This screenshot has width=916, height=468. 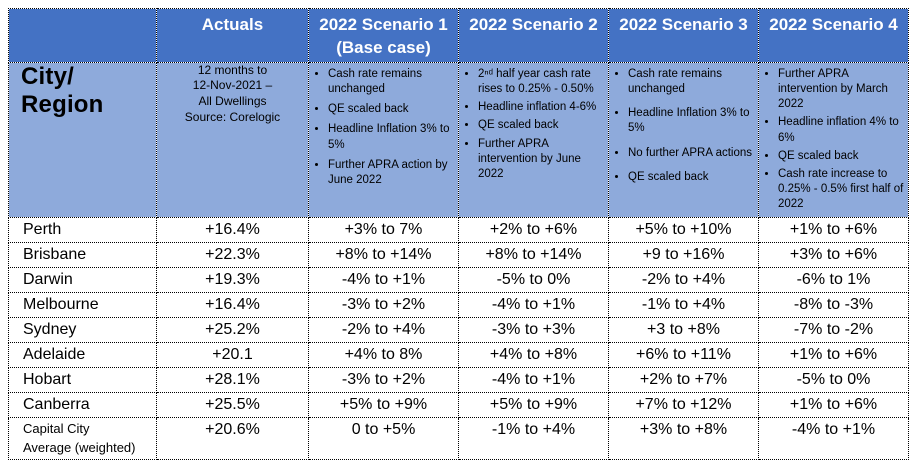 I want to click on scenario-1-title-line1: 2022 Scenario 1, so click(x=383, y=24).